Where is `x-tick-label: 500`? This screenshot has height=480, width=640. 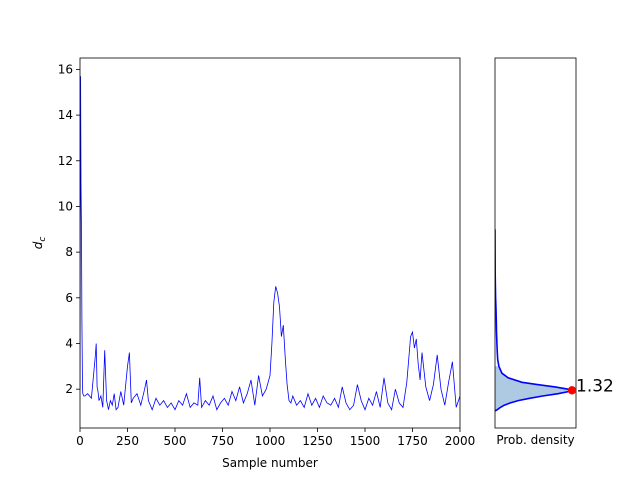 x-tick-label: 500 is located at coordinates (175, 441).